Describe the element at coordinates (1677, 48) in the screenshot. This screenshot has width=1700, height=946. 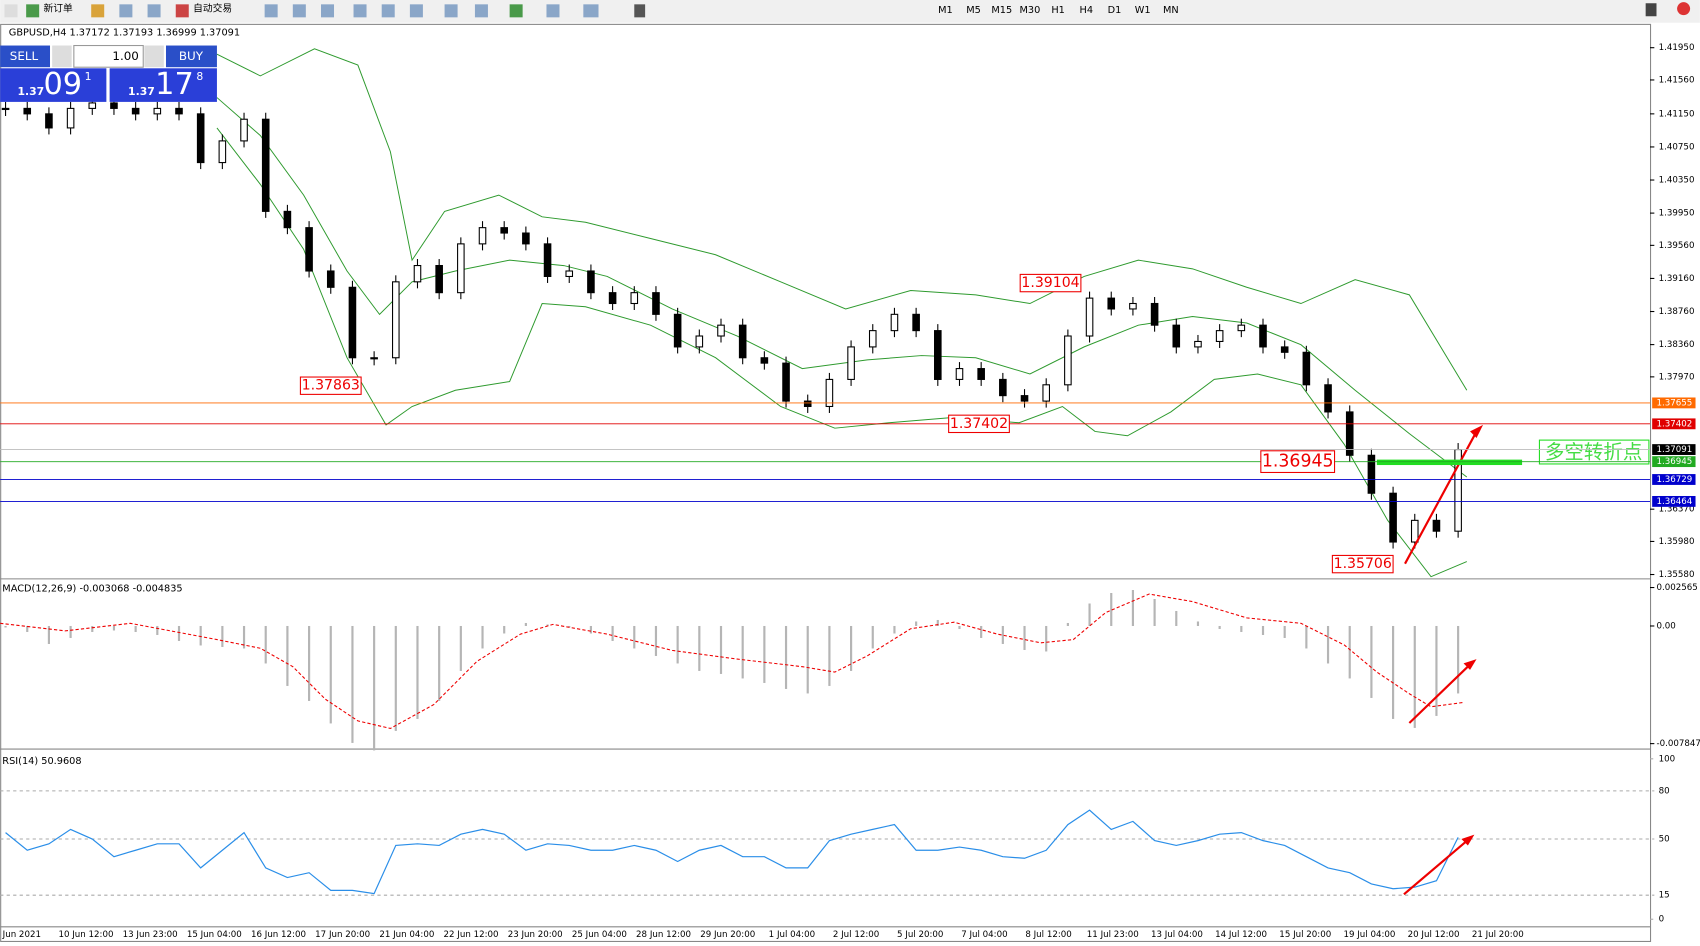
I see `price-tick-label: 1.41950` at that location.